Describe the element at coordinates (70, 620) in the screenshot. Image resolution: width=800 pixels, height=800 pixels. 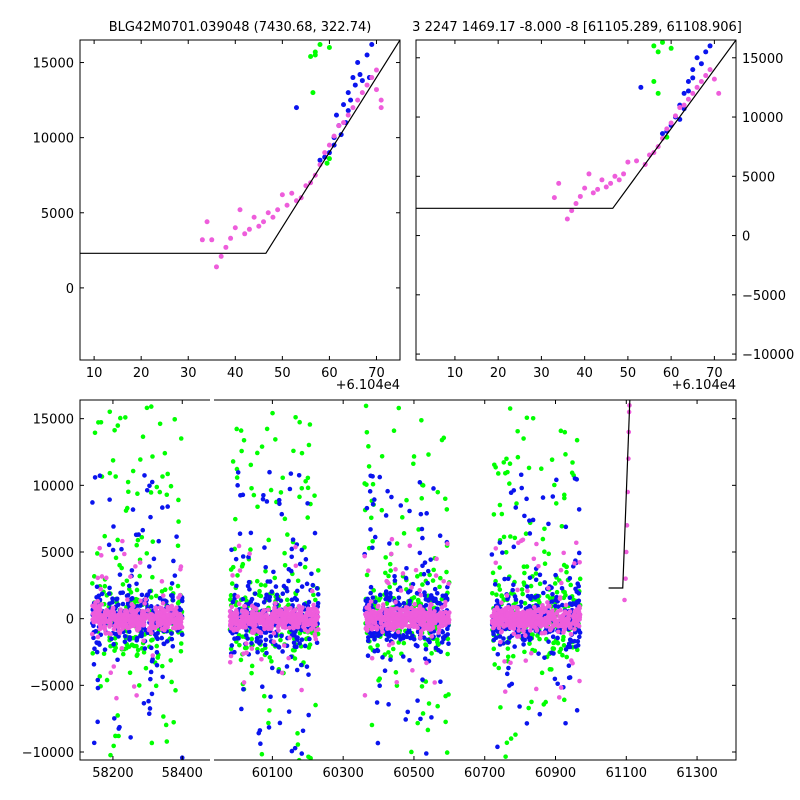
I see `y-tick-label: 0` at that location.